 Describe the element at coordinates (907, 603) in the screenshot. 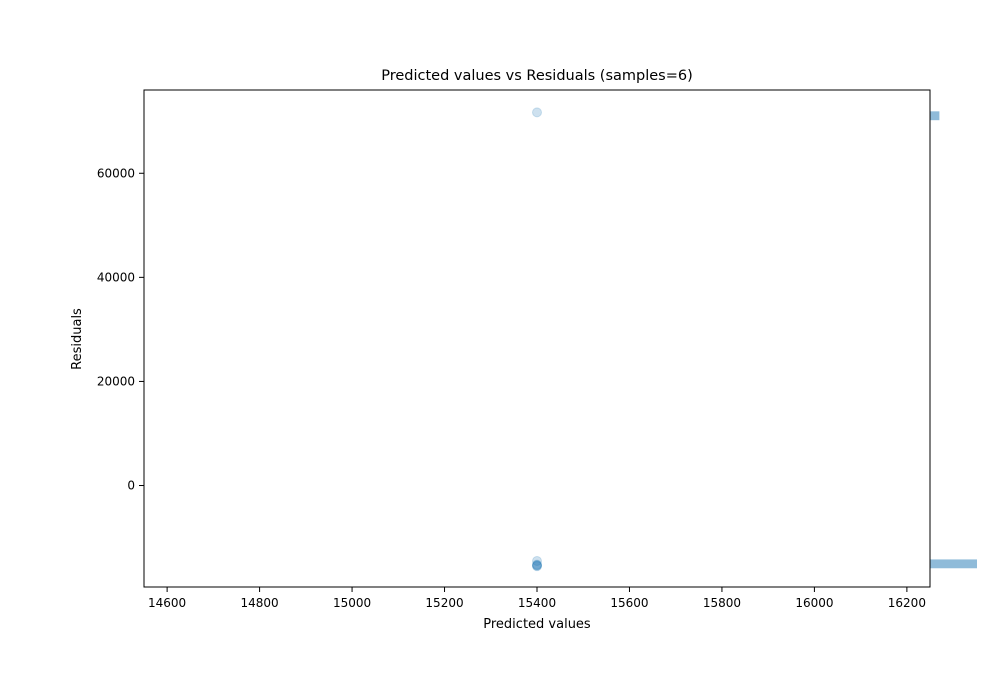

I see `x-tick-label: 16200` at that location.